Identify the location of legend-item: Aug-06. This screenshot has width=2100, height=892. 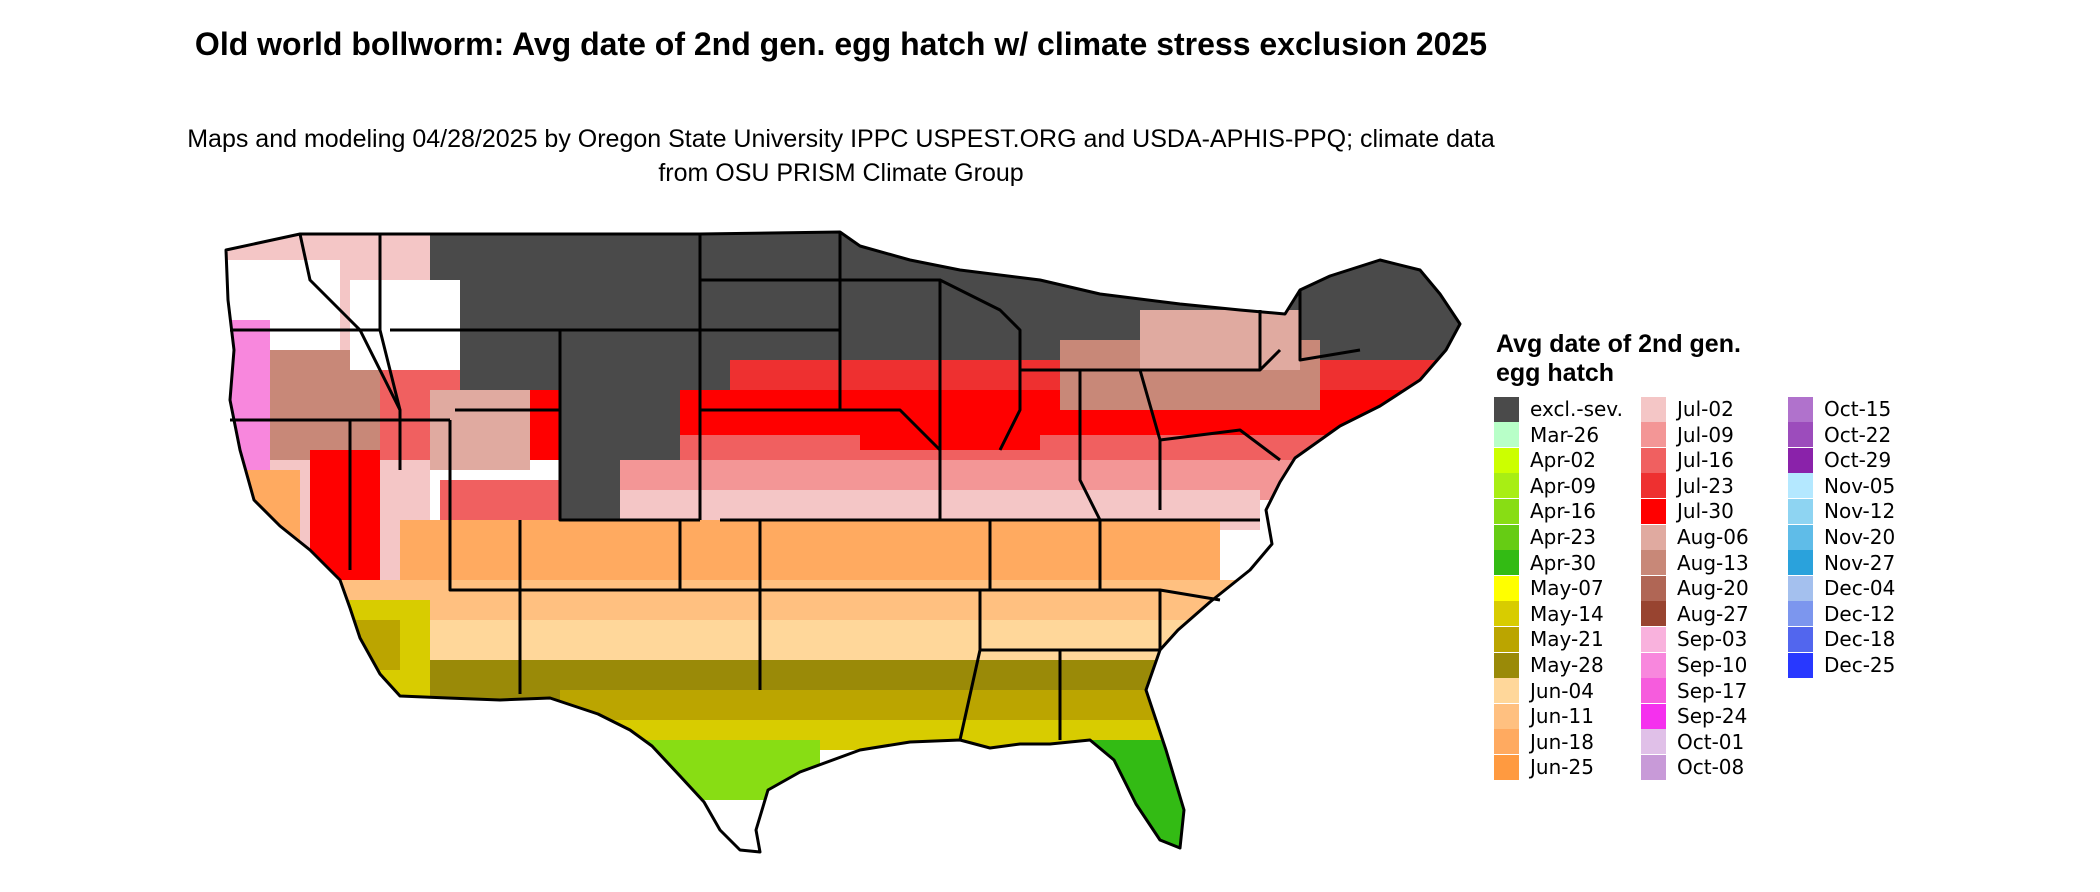
(1695, 537).